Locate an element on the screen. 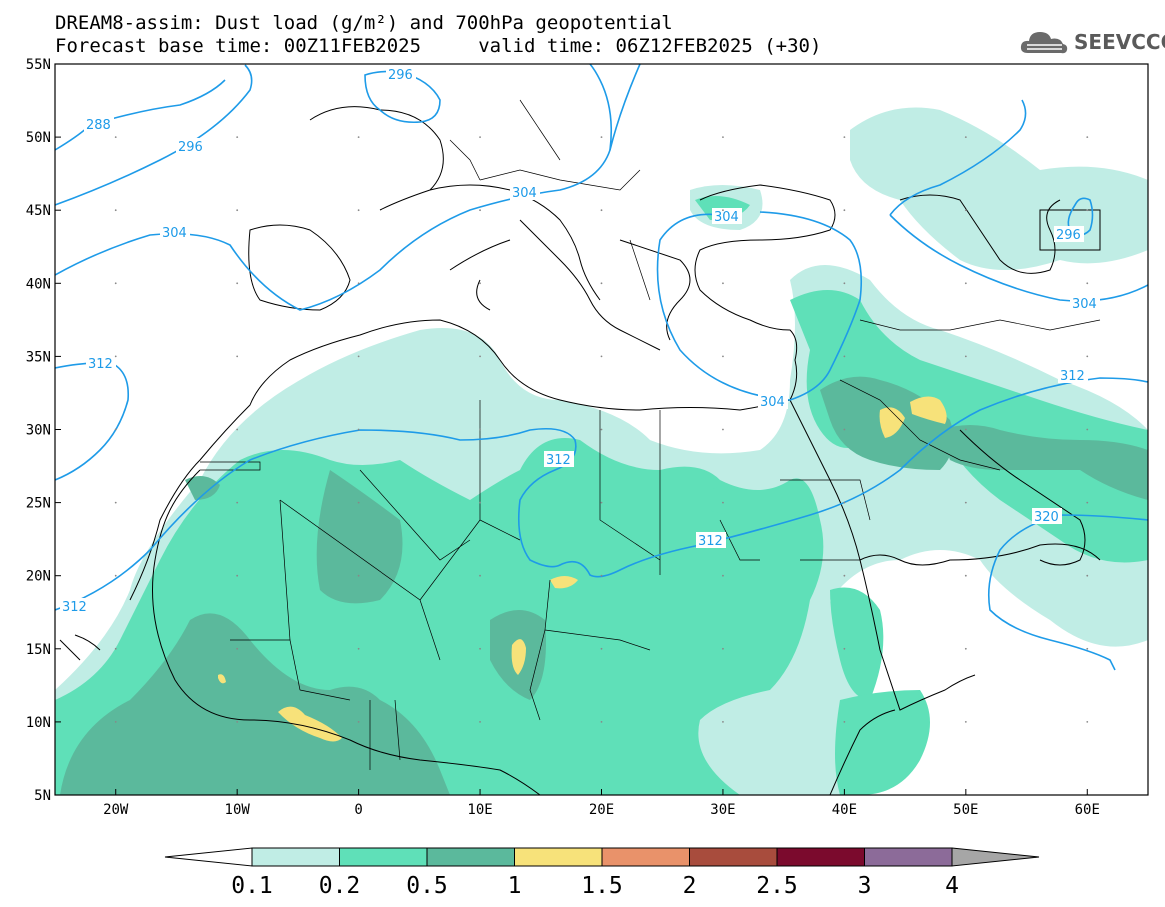 The image size is (1165, 907). contour-label: 288 is located at coordinates (98, 125).